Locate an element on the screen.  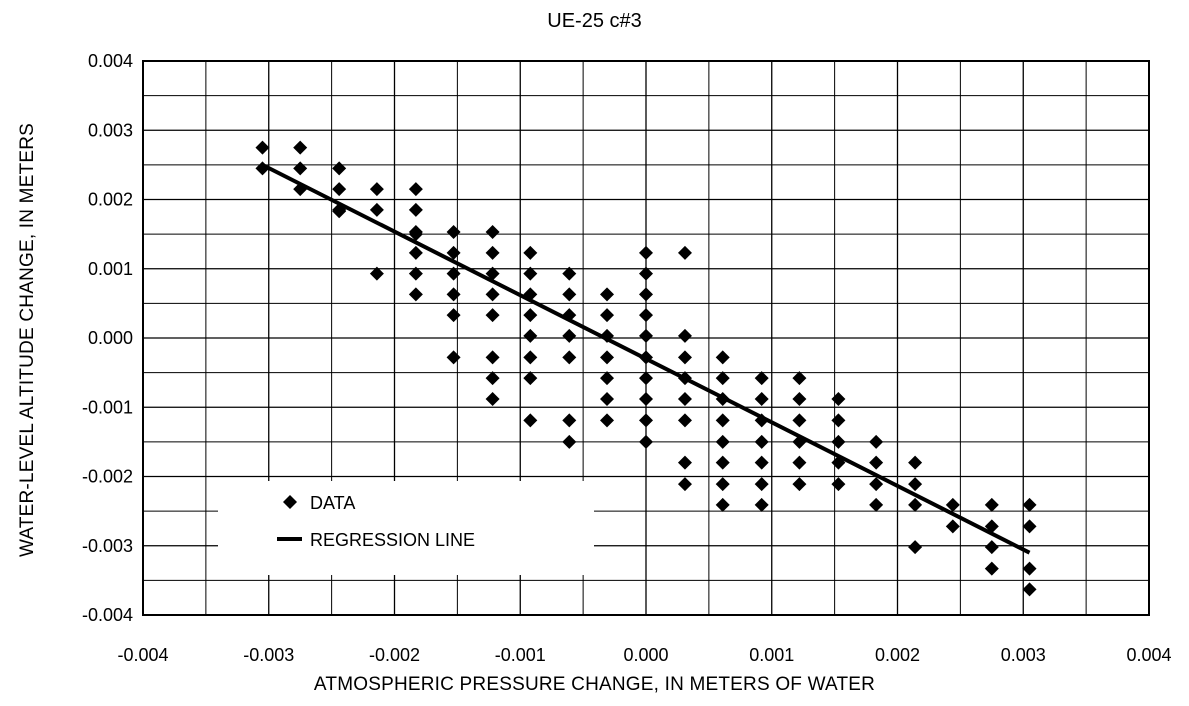
x-tick-label: 0.002 is located at coordinates (897, 655).